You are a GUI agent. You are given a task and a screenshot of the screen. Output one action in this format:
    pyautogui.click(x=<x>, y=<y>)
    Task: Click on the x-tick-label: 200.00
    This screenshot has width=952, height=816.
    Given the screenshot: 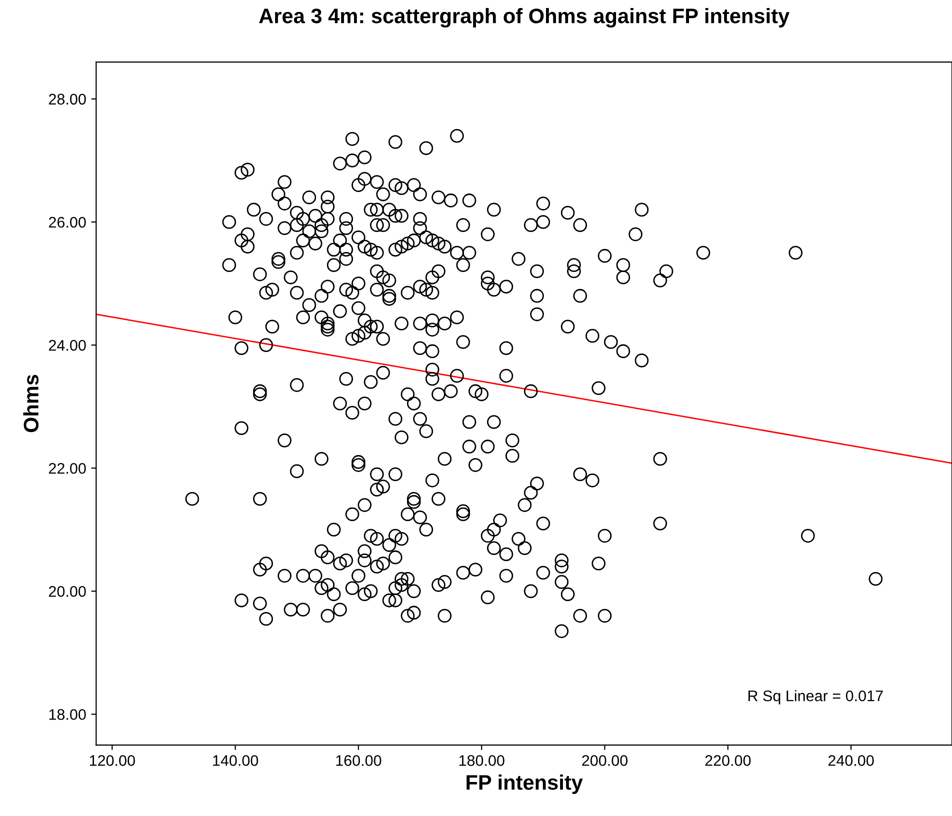 What is the action you would take?
    pyautogui.click(x=605, y=760)
    